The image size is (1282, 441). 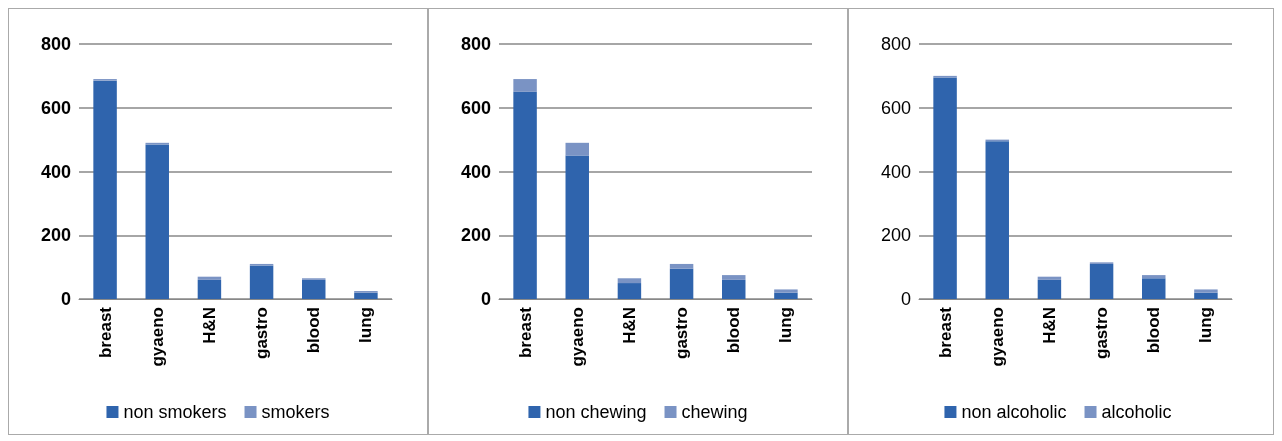 I want to click on legend-label: alcoholic, so click(x=1136, y=412).